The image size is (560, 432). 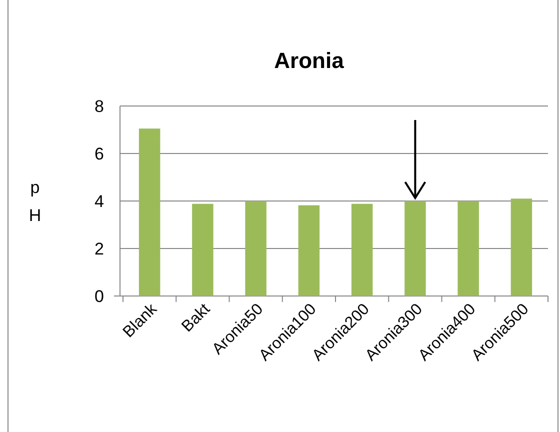 I want to click on chart-title: Aronia, so click(x=309, y=60).